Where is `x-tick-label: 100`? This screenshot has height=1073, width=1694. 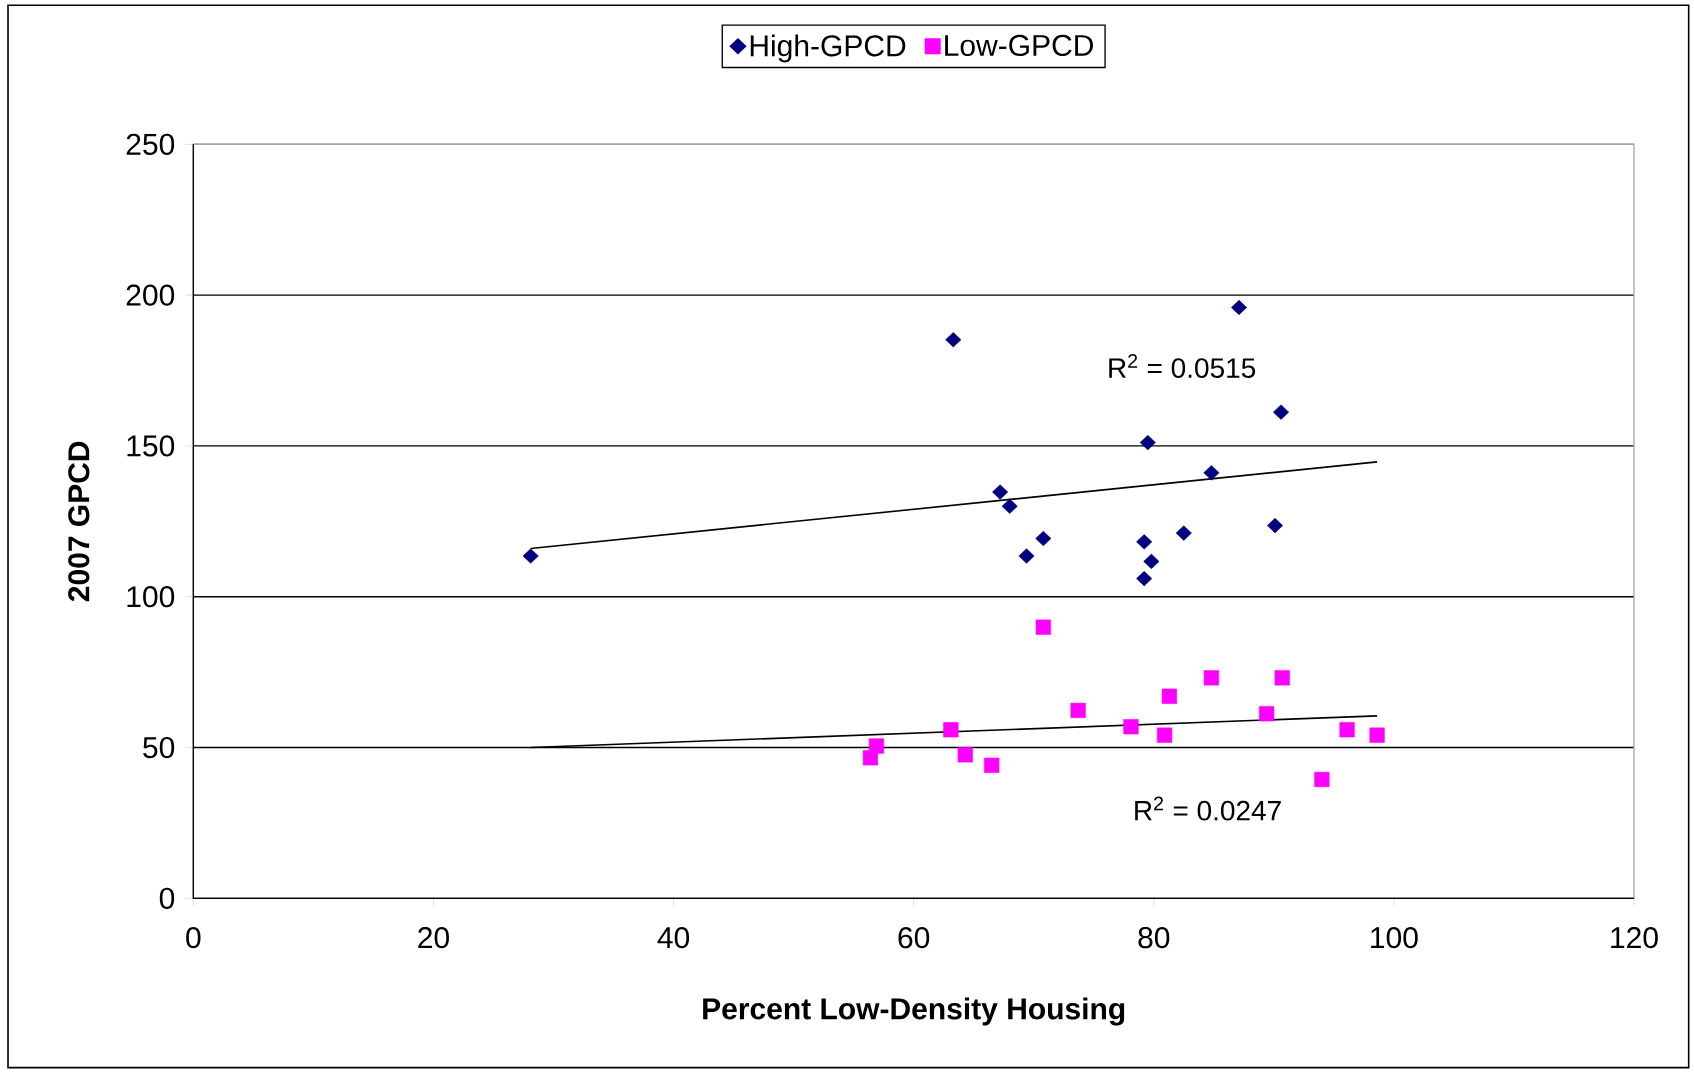
x-tick-label: 100 is located at coordinates (1394, 938).